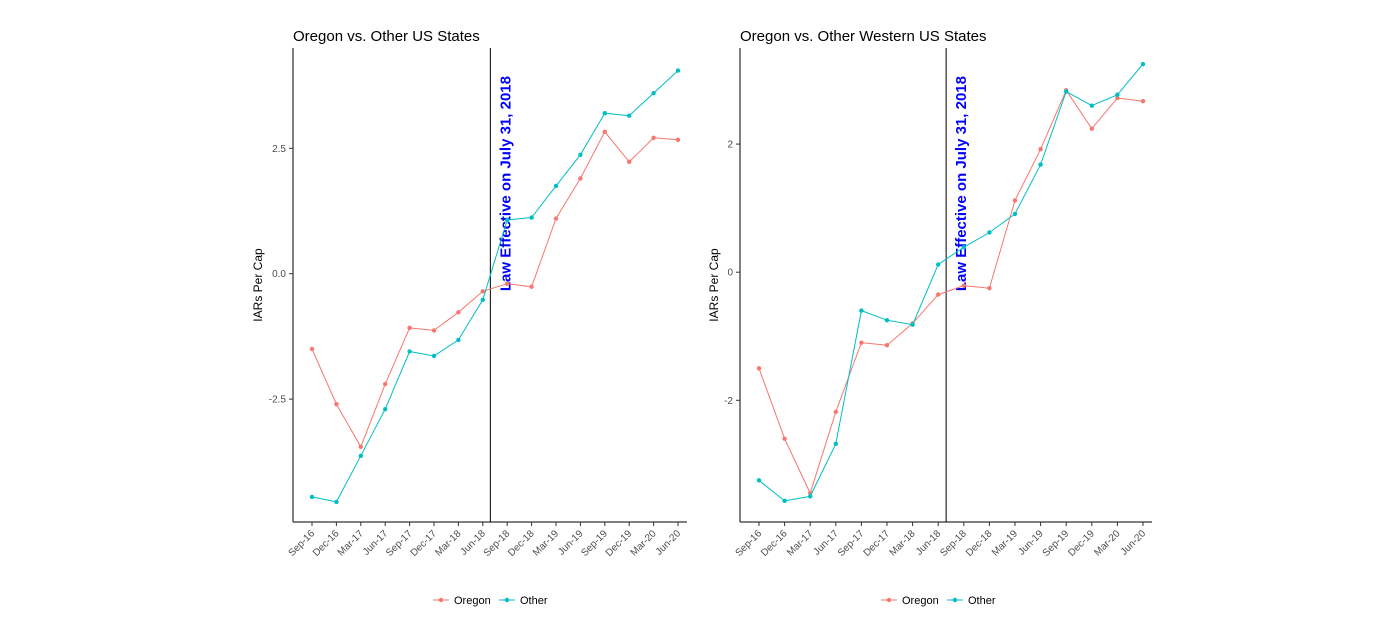 The width and height of the screenshot is (1384, 624). What do you see at coordinates (730, 273) in the screenshot?
I see `y-tick-label: 0` at bounding box center [730, 273].